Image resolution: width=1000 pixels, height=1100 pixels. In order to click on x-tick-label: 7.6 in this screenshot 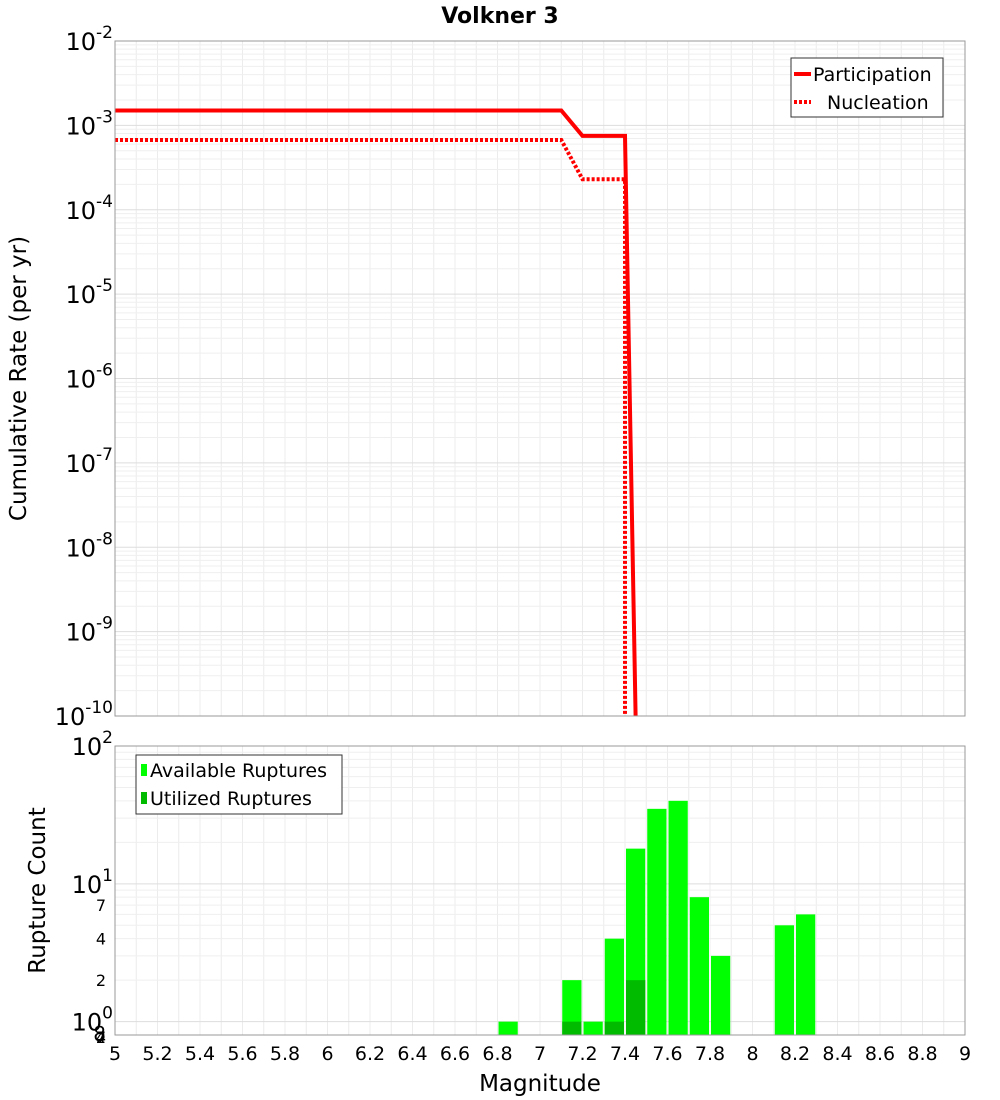, I will do `click(667, 1054)`.